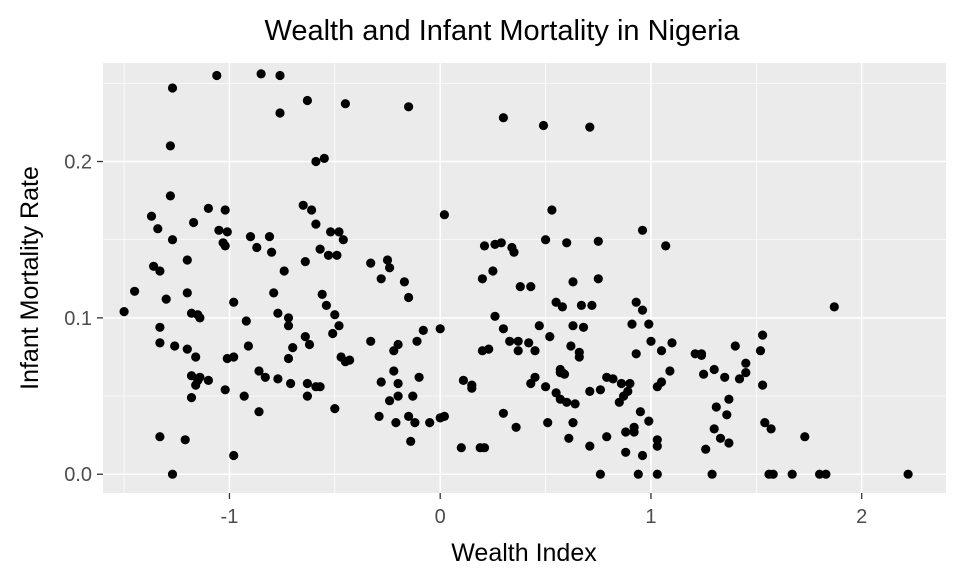 This screenshot has height=576, width=960. What do you see at coordinates (544, 510) in the screenshot?
I see `x-axis-ticks: -1 0 1 2` at bounding box center [544, 510].